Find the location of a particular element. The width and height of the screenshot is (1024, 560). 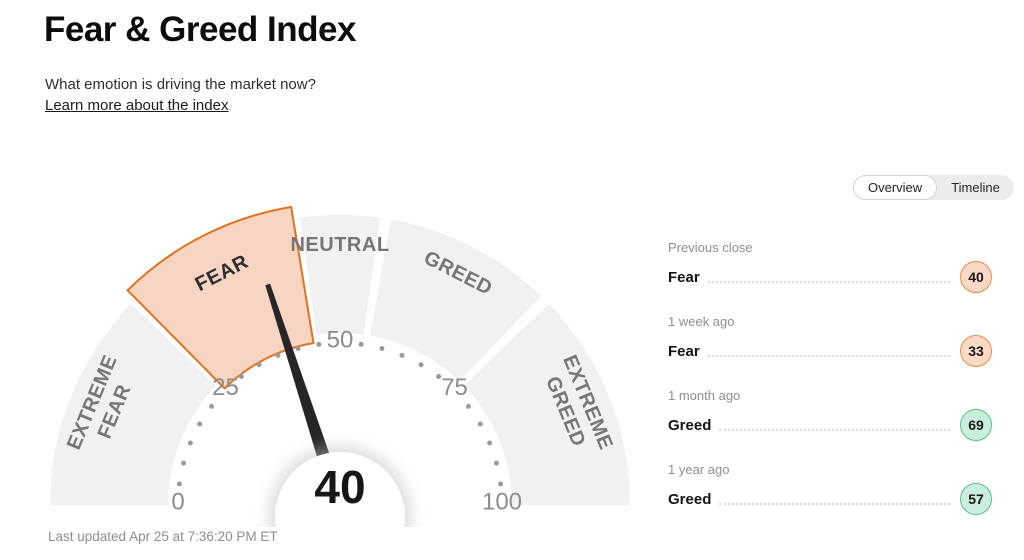

gauge-segment-fear-highlighted is located at coordinates (220, 297).